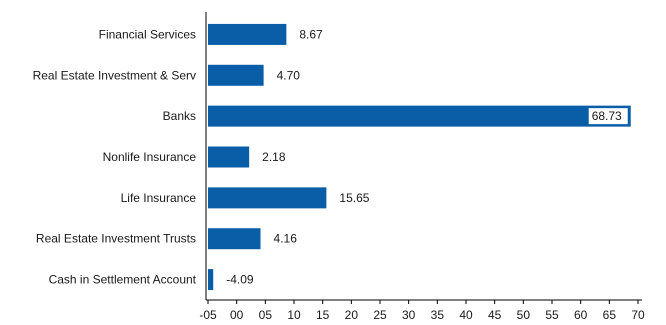  What do you see at coordinates (237, 315) in the screenshot?
I see `x-tick-label: 00` at bounding box center [237, 315].